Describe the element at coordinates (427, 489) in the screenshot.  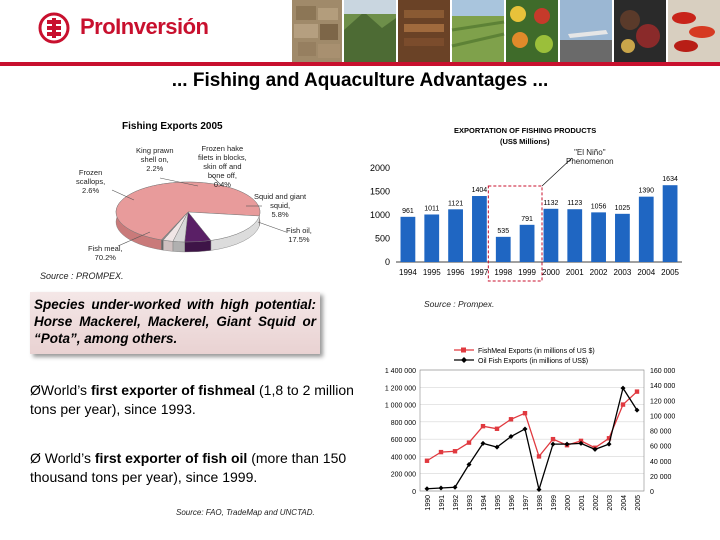
I see `fishoil-point-1990` at that location.